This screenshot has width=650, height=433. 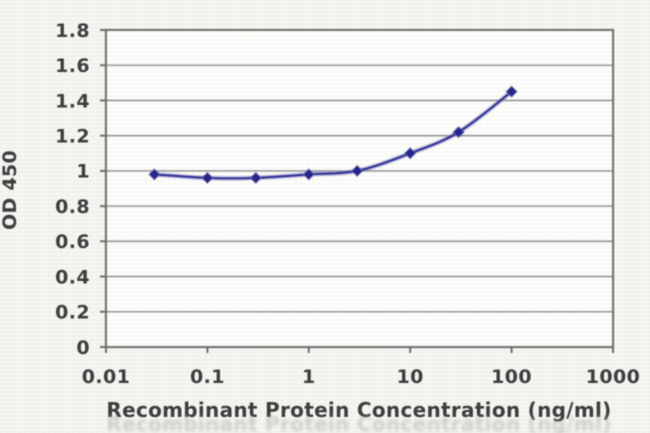 What do you see at coordinates (613, 377) in the screenshot?
I see `x-tick-label: 1000` at bounding box center [613, 377].